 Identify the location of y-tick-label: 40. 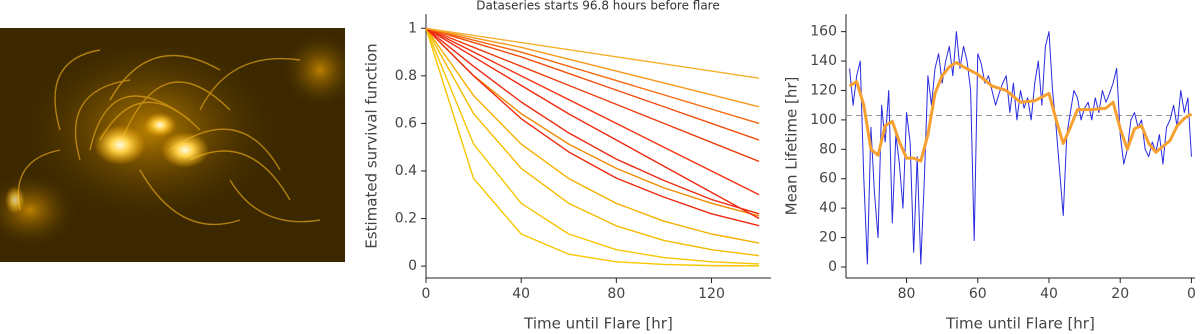
(828, 208).